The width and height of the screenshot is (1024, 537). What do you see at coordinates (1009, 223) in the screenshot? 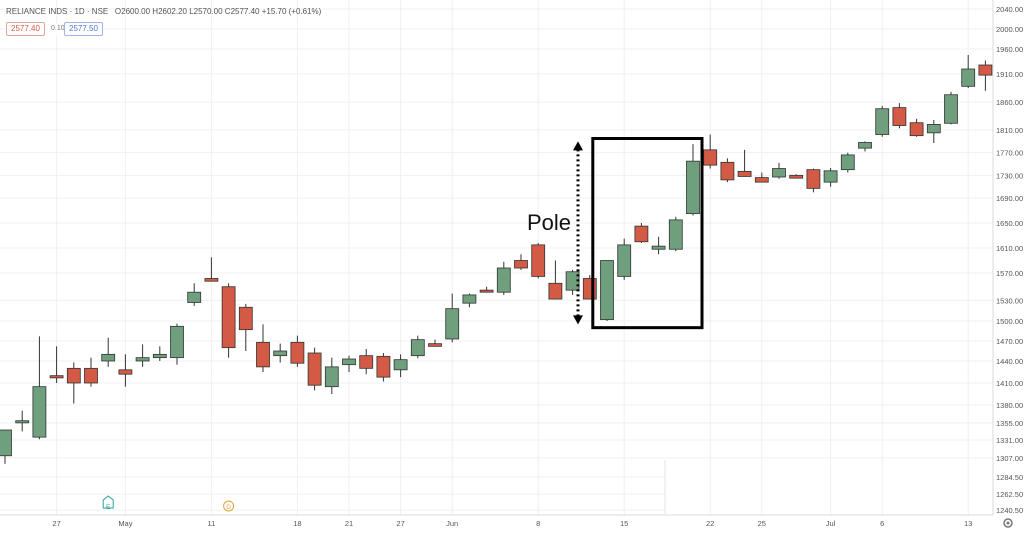
I see `y-tick-label: 1650.00` at bounding box center [1009, 223].